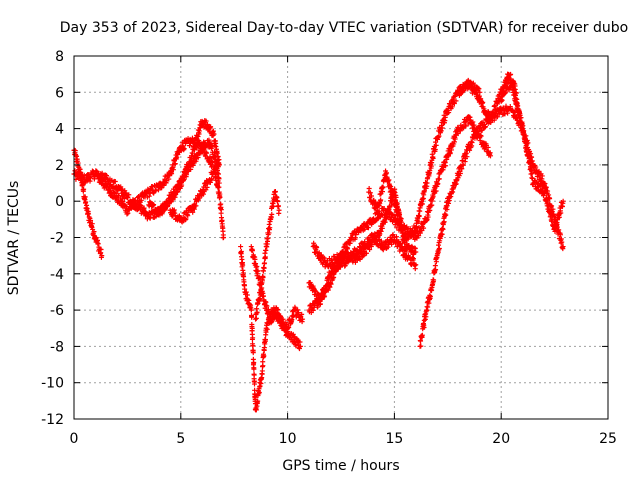  Describe the element at coordinates (608, 439) in the screenshot. I see `x-tick-label: 25` at that location.